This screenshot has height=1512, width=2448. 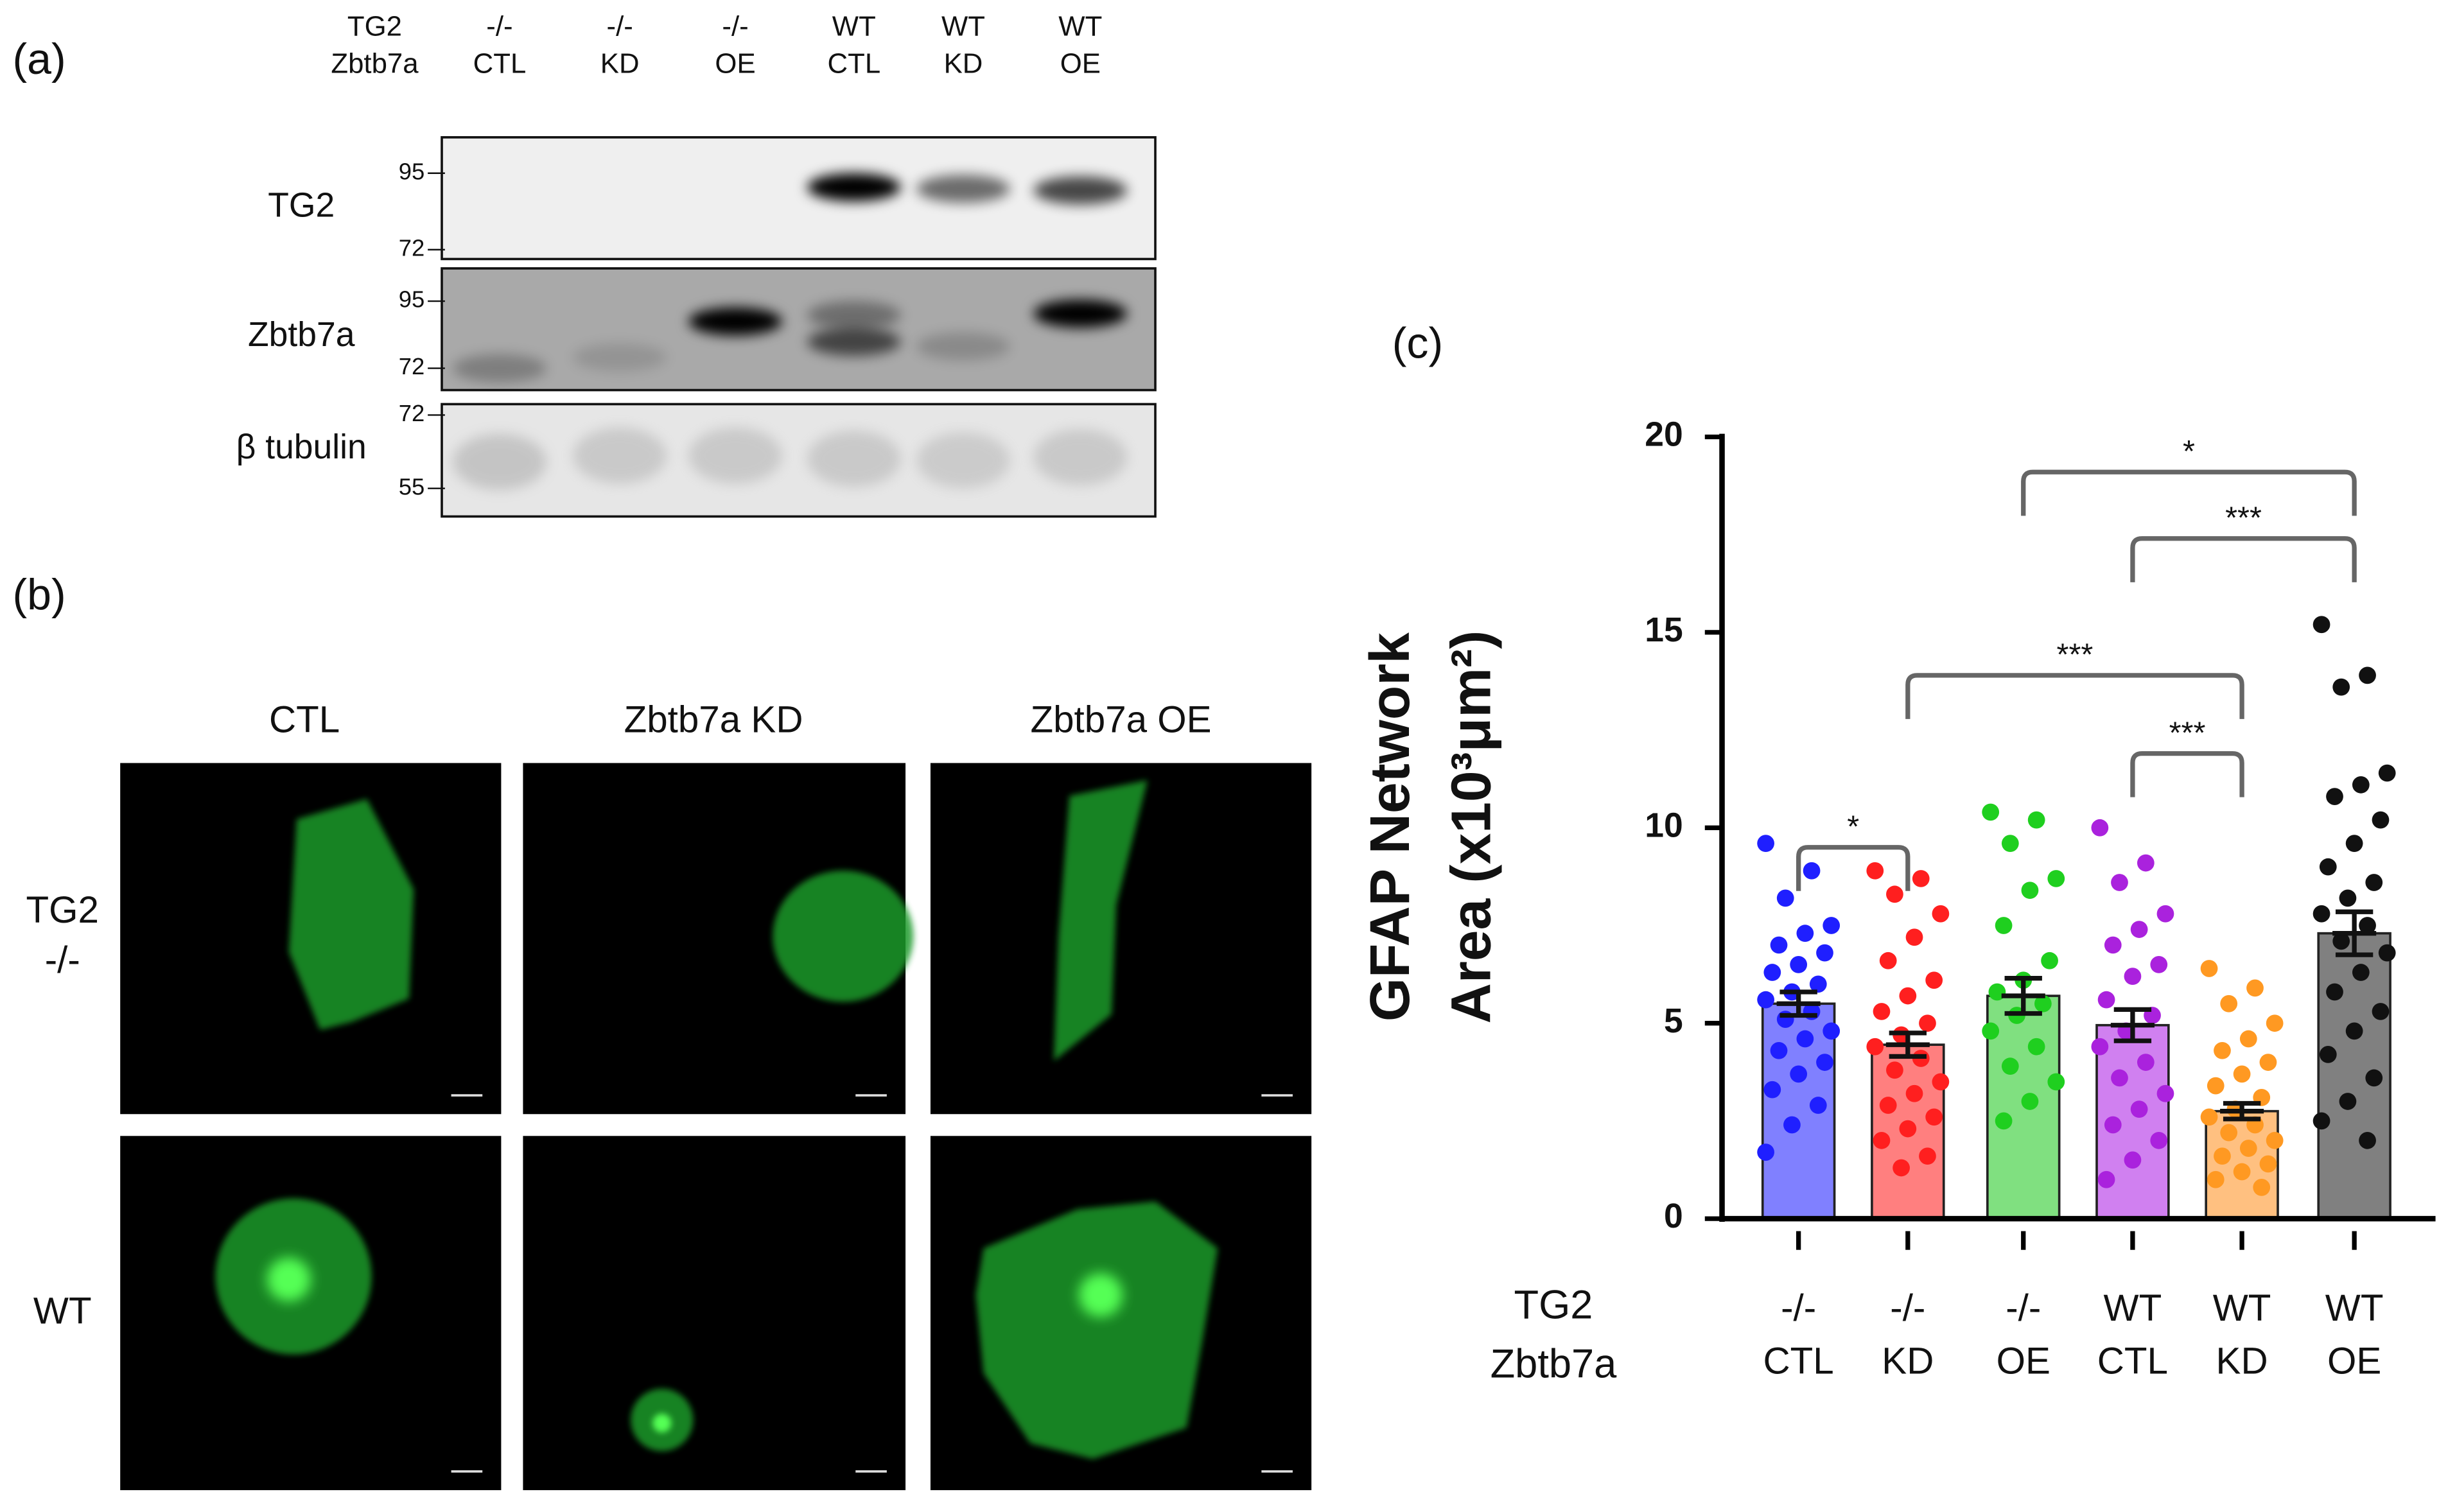 I want to click on y-axis-title: Area (x10³μm²), so click(x=1471, y=827).